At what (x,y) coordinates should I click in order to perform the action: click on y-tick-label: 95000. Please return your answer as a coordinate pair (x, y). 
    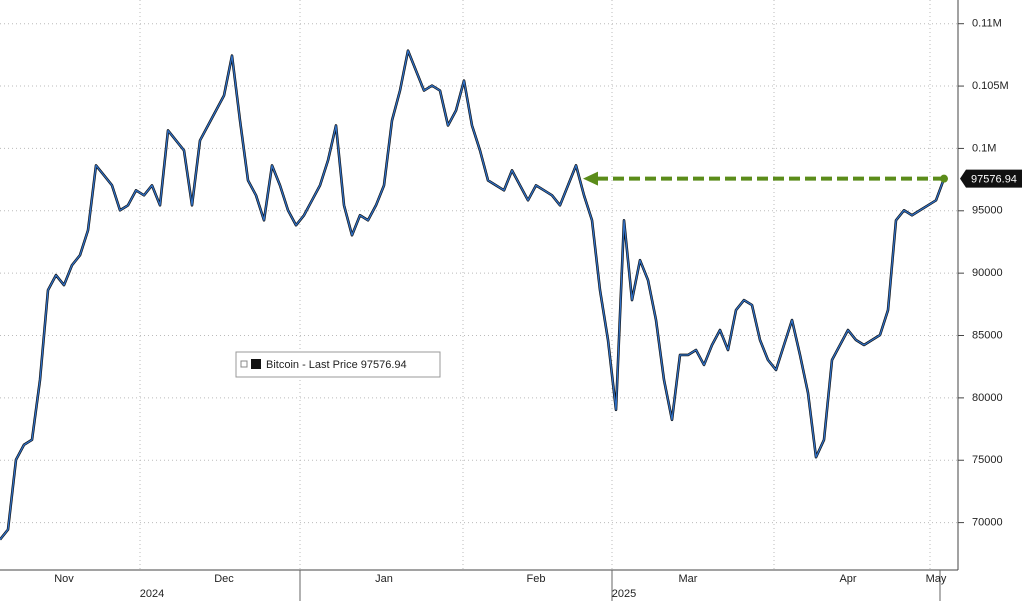
    Looking at the image, I should click on (987, 211).